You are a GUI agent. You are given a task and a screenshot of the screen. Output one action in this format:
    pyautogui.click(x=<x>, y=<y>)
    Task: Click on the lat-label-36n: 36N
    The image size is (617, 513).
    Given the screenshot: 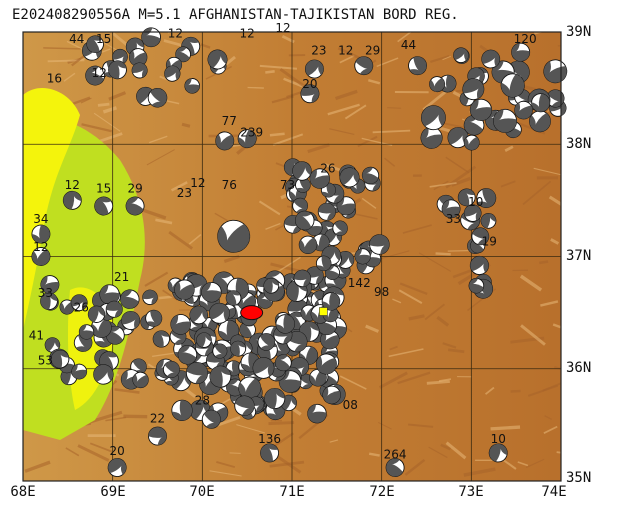 What is the action you would take?
    pyautogui.click(x=578, y=368)
    